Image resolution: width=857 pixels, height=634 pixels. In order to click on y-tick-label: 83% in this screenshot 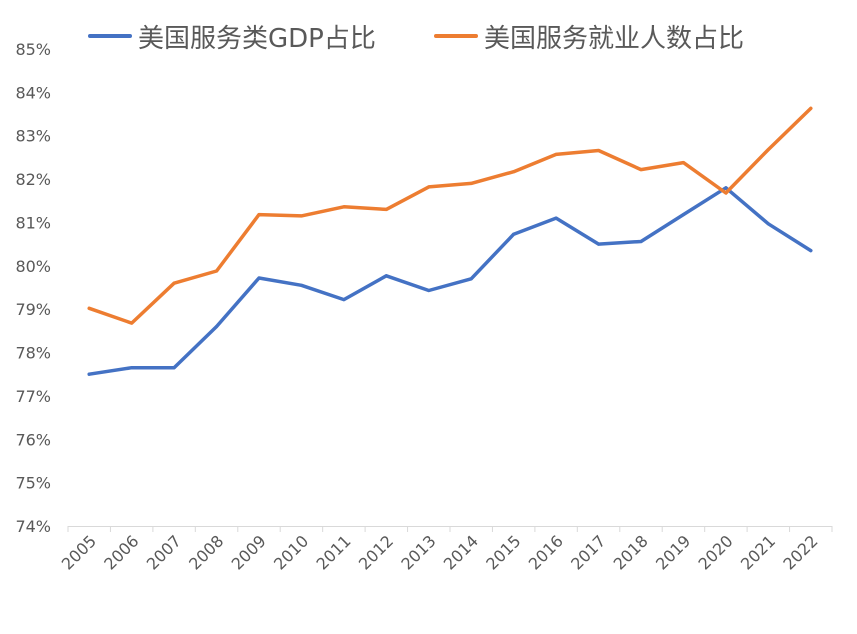, I will do `click(33, 136)`.